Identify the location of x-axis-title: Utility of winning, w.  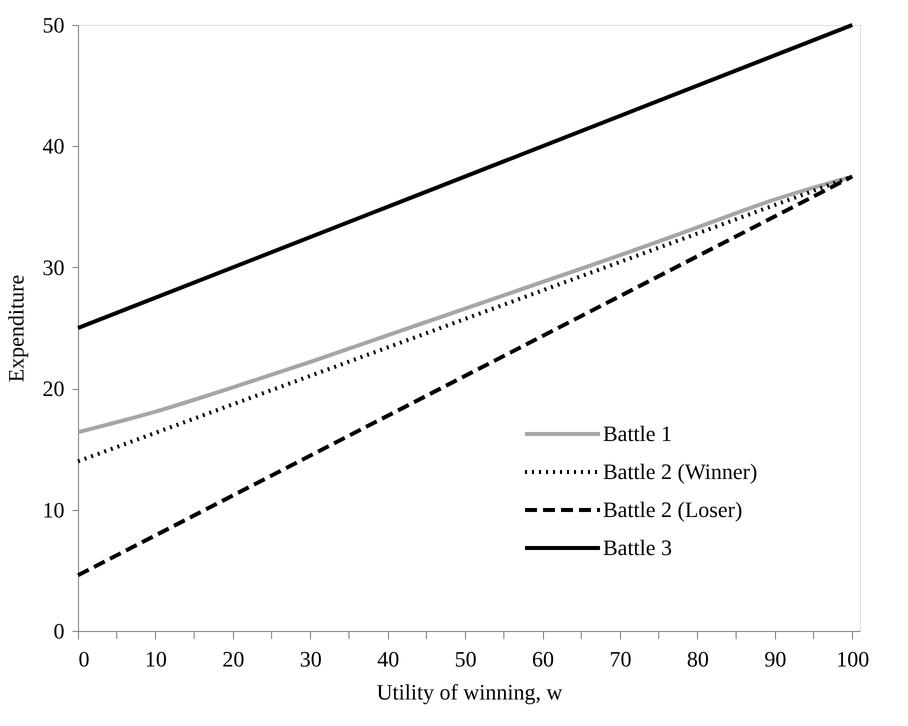
(469, 692).